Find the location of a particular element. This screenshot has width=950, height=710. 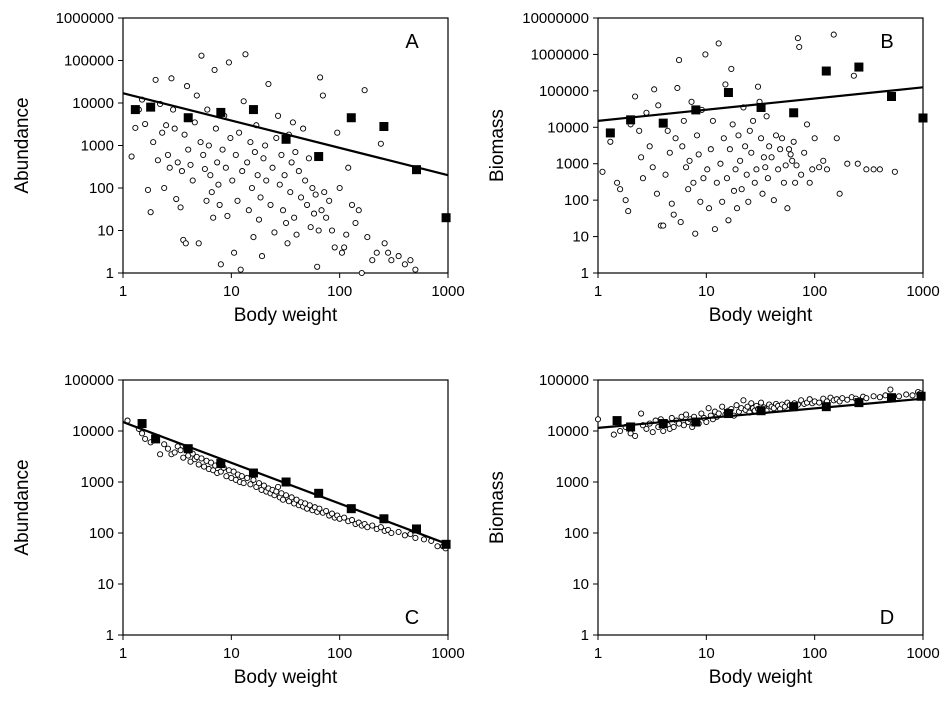

panel-a-y-tick-label: 100 is located at coordinates (101, 188).